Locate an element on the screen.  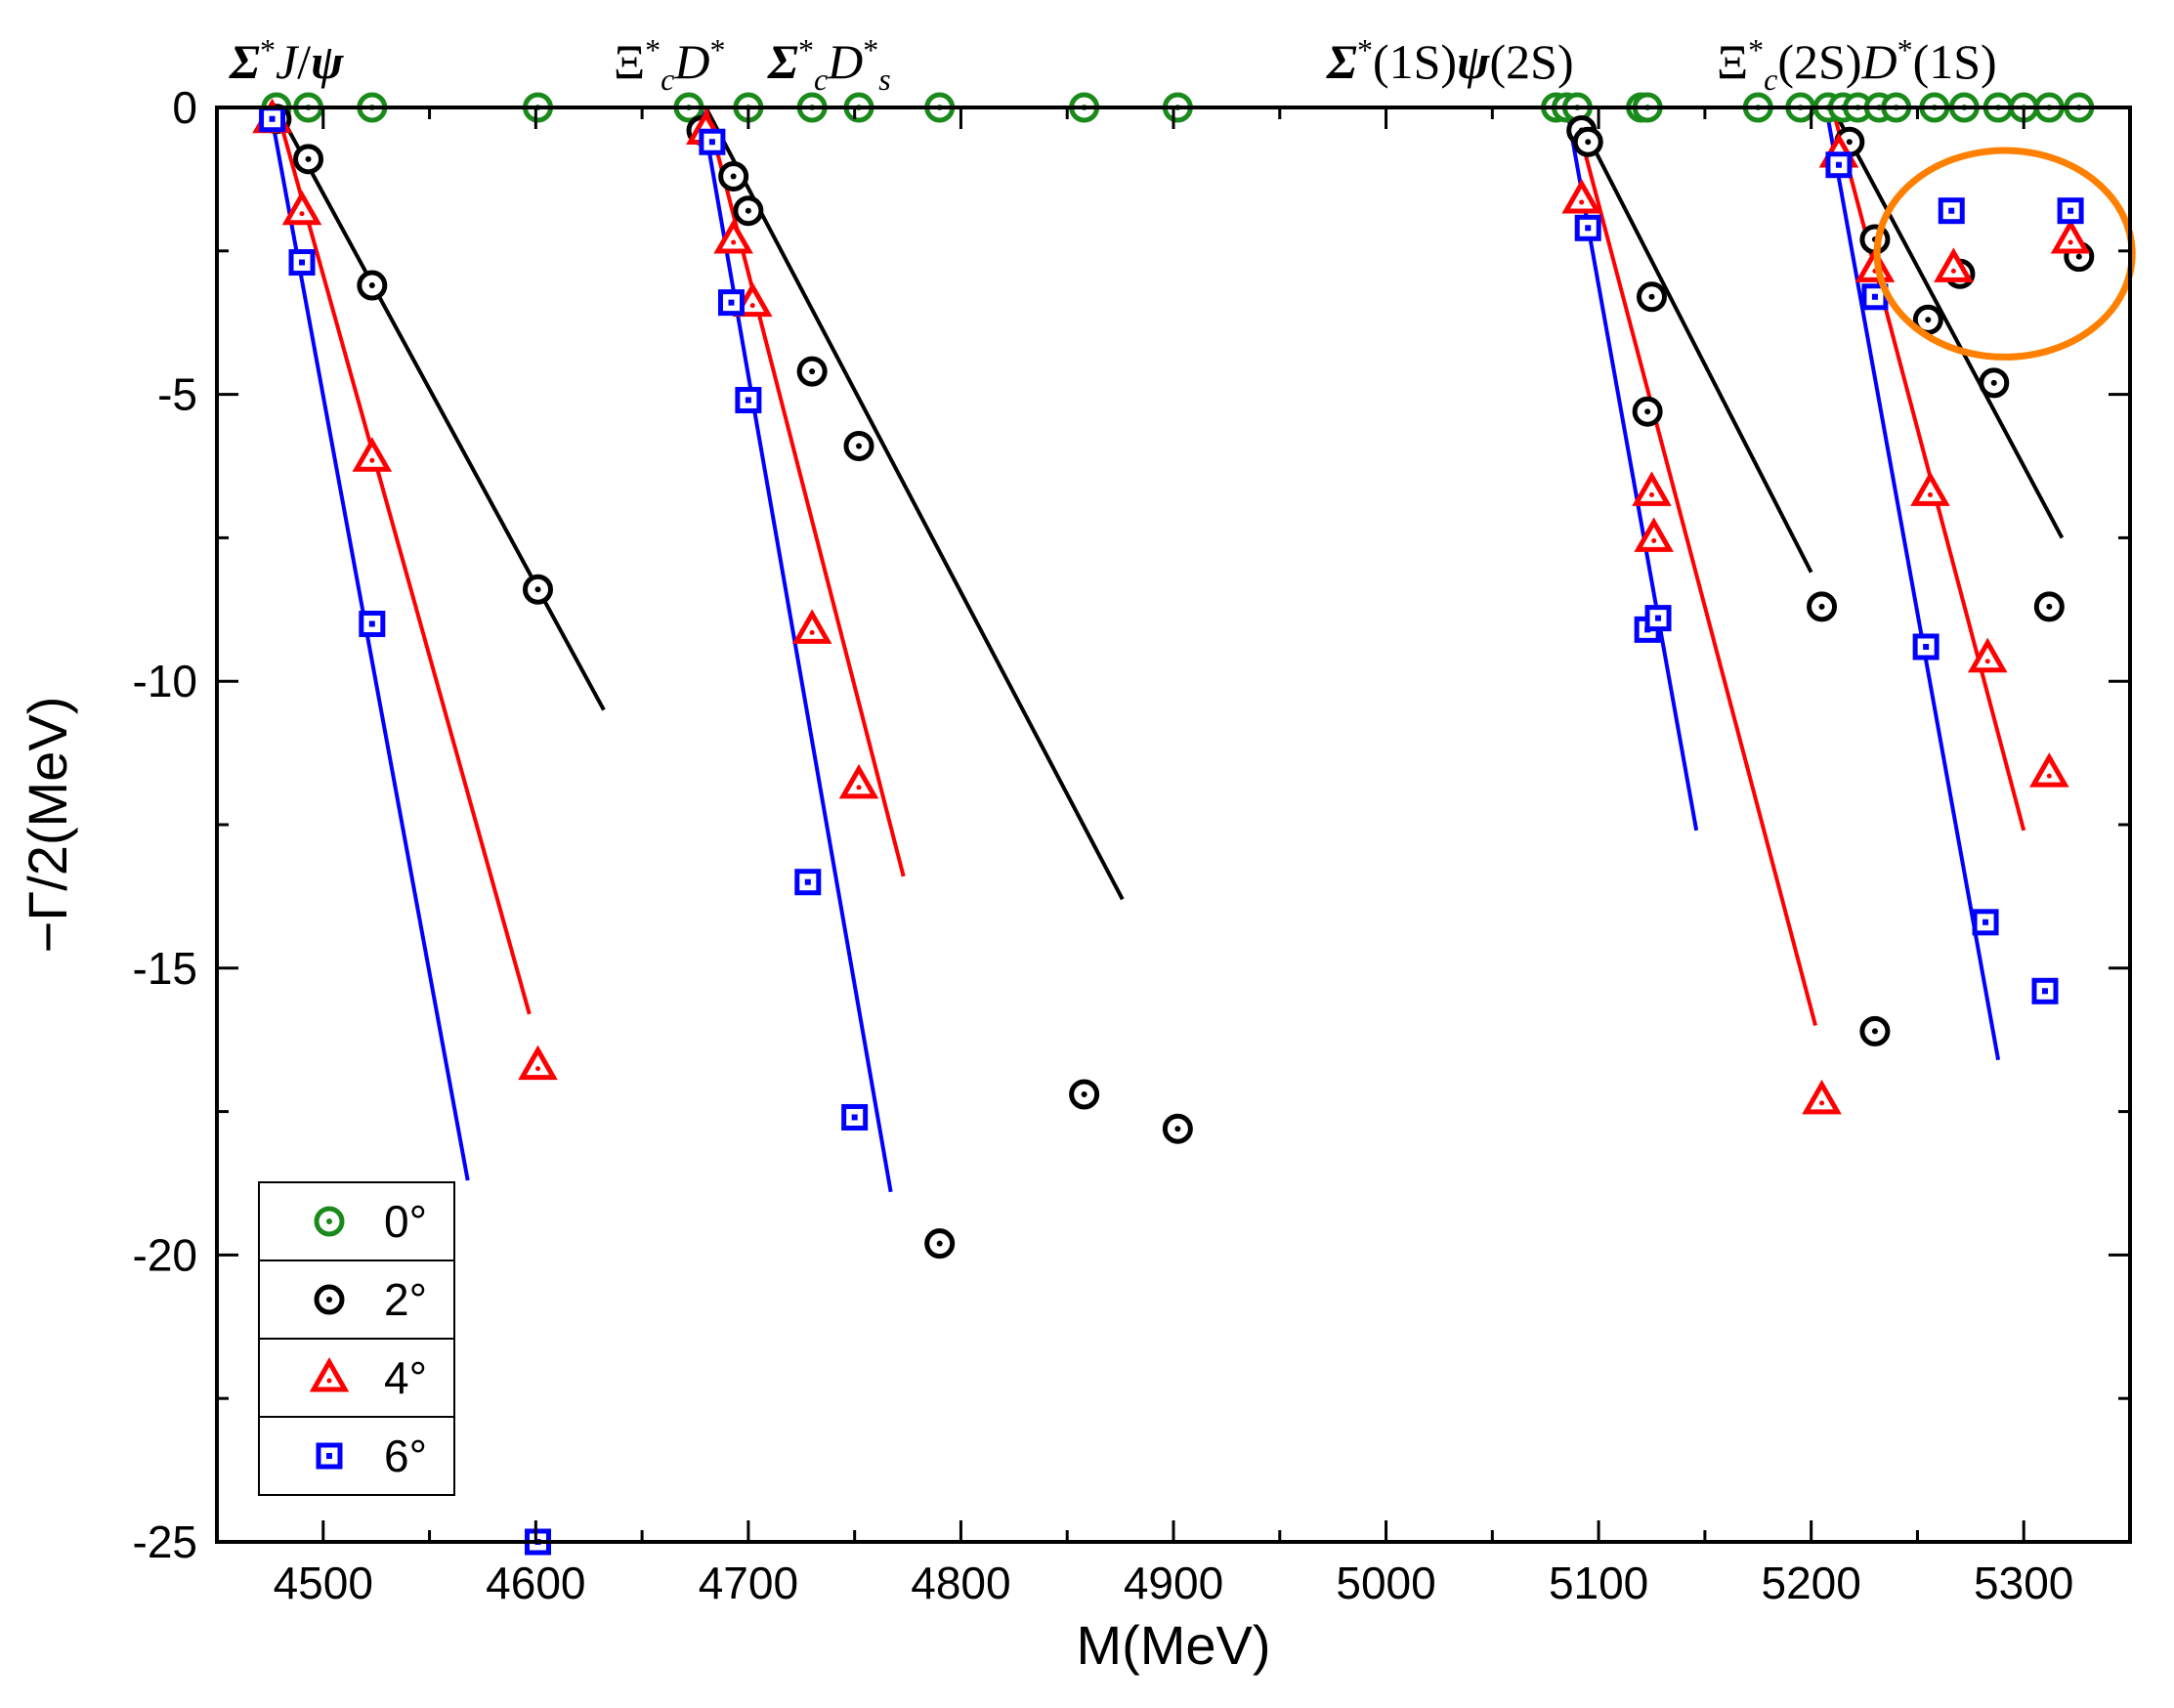
x-tick-label: 5300 is located at coordinates (2023, 1583).